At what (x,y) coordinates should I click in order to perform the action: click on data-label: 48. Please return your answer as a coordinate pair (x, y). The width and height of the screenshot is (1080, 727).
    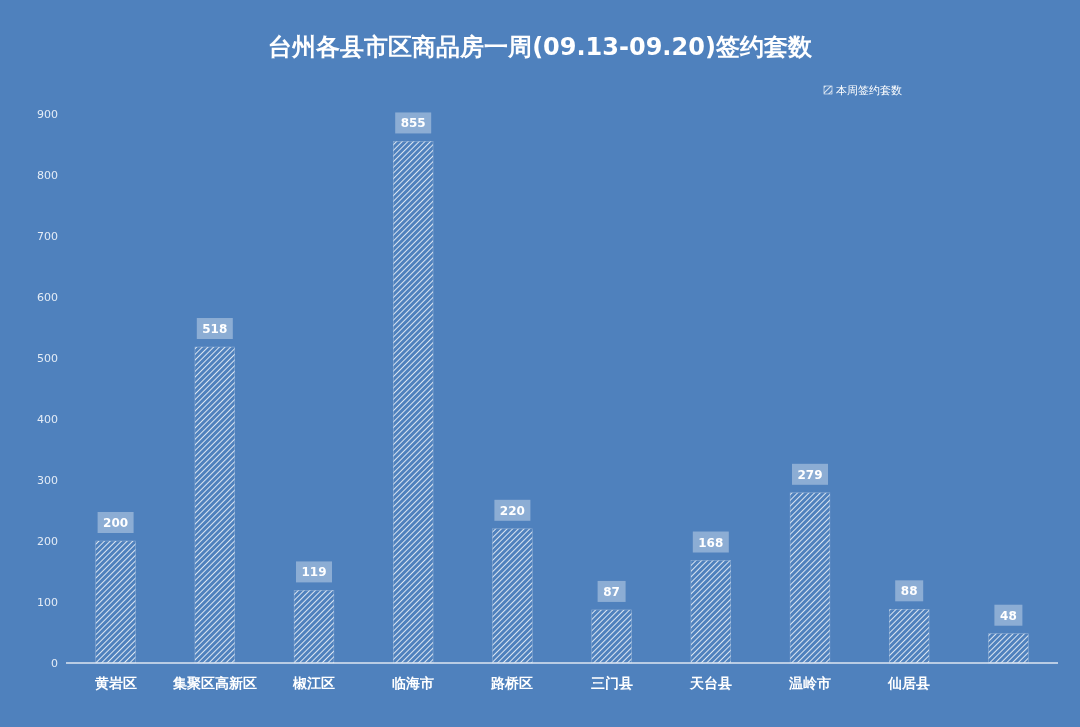
    Looking at the image, I should click on (1008, 615).